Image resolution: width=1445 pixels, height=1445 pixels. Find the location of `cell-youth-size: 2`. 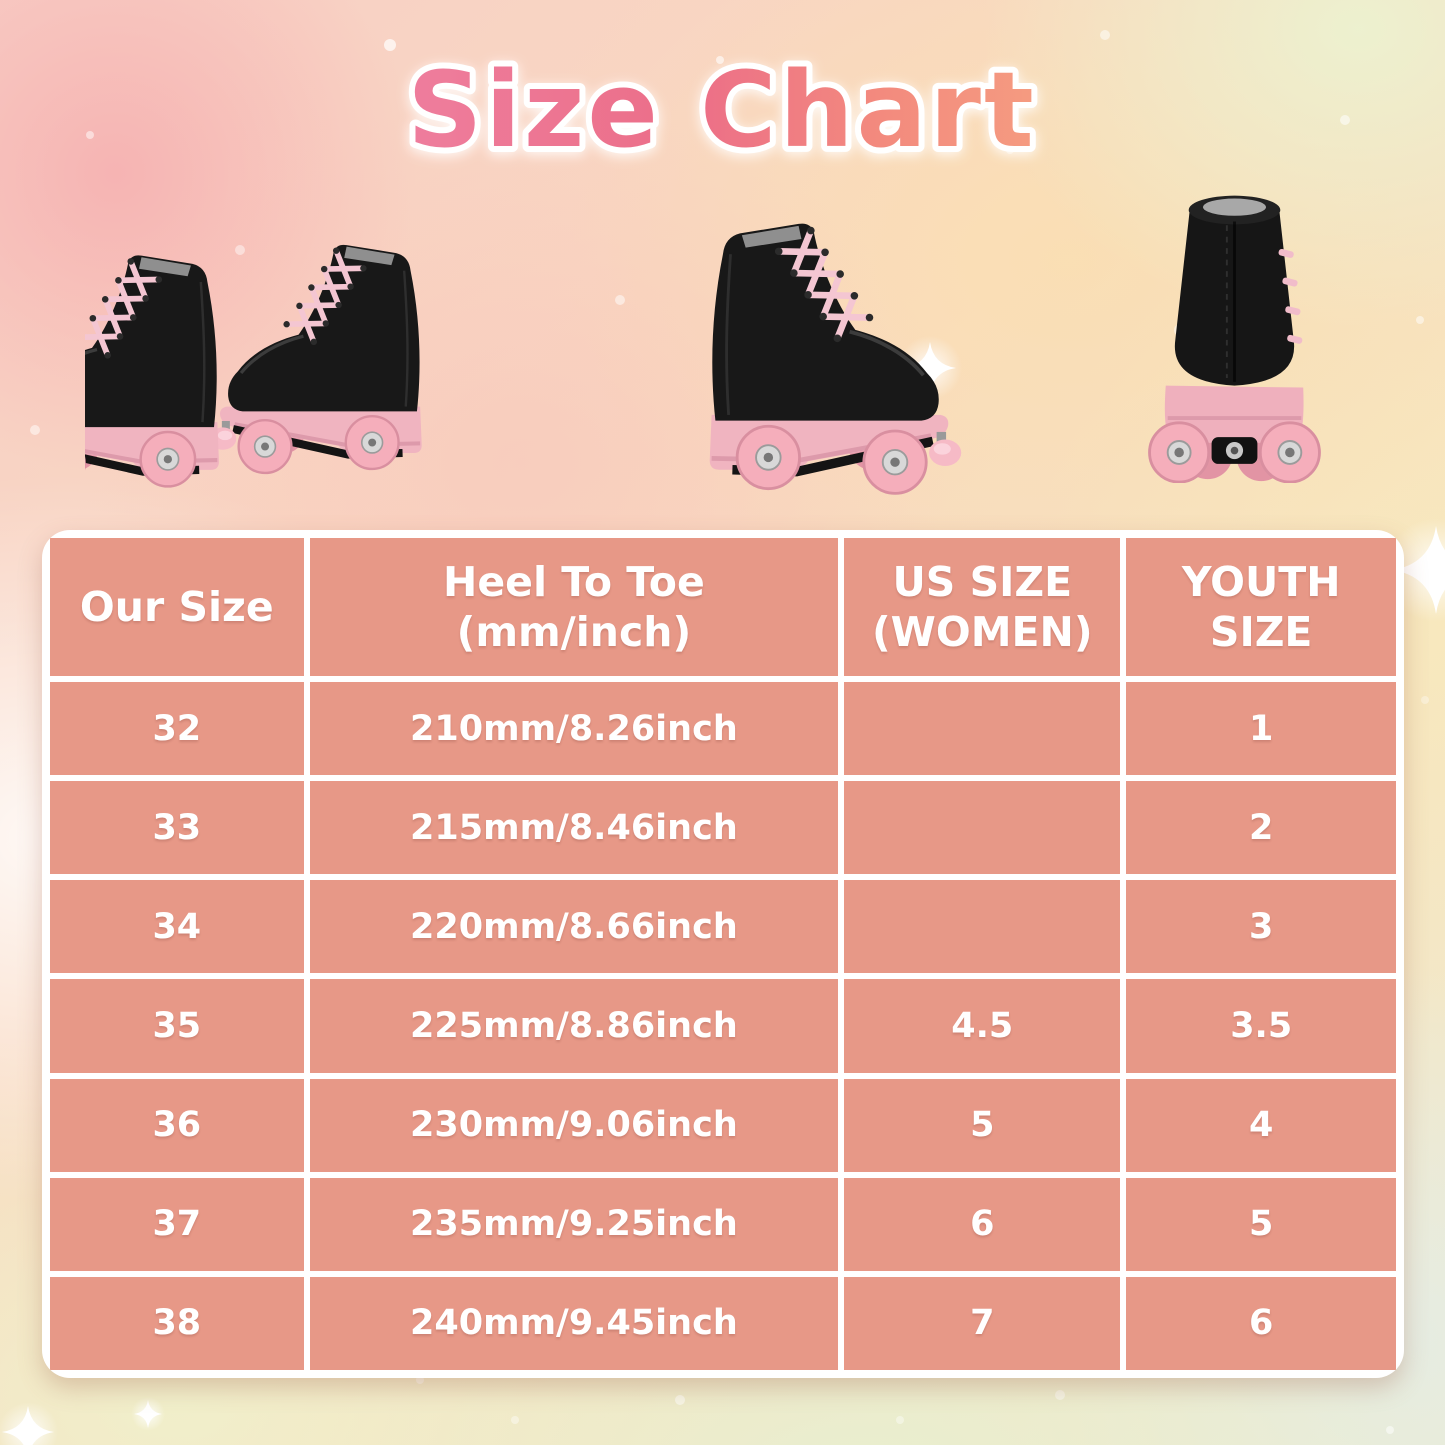

cell-youth-size: 2 is located at coordinates (1261, 828).